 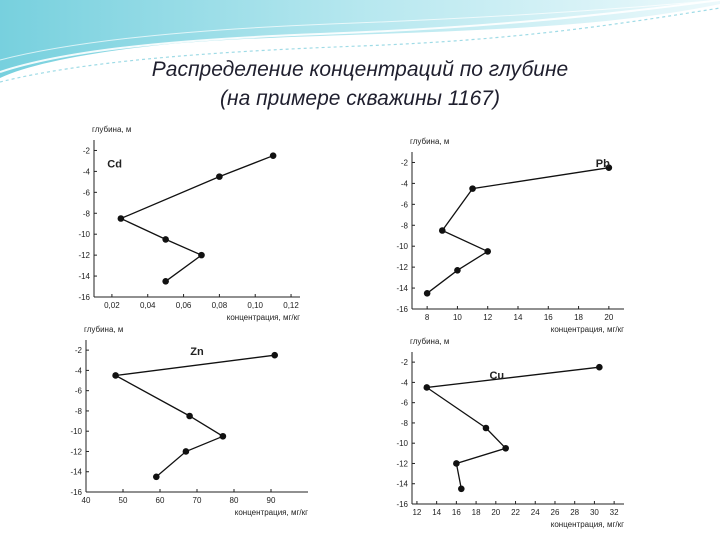 I want to click on cd-x-axis-title: концентрация, мг/кг, so click(x=263, y=317).